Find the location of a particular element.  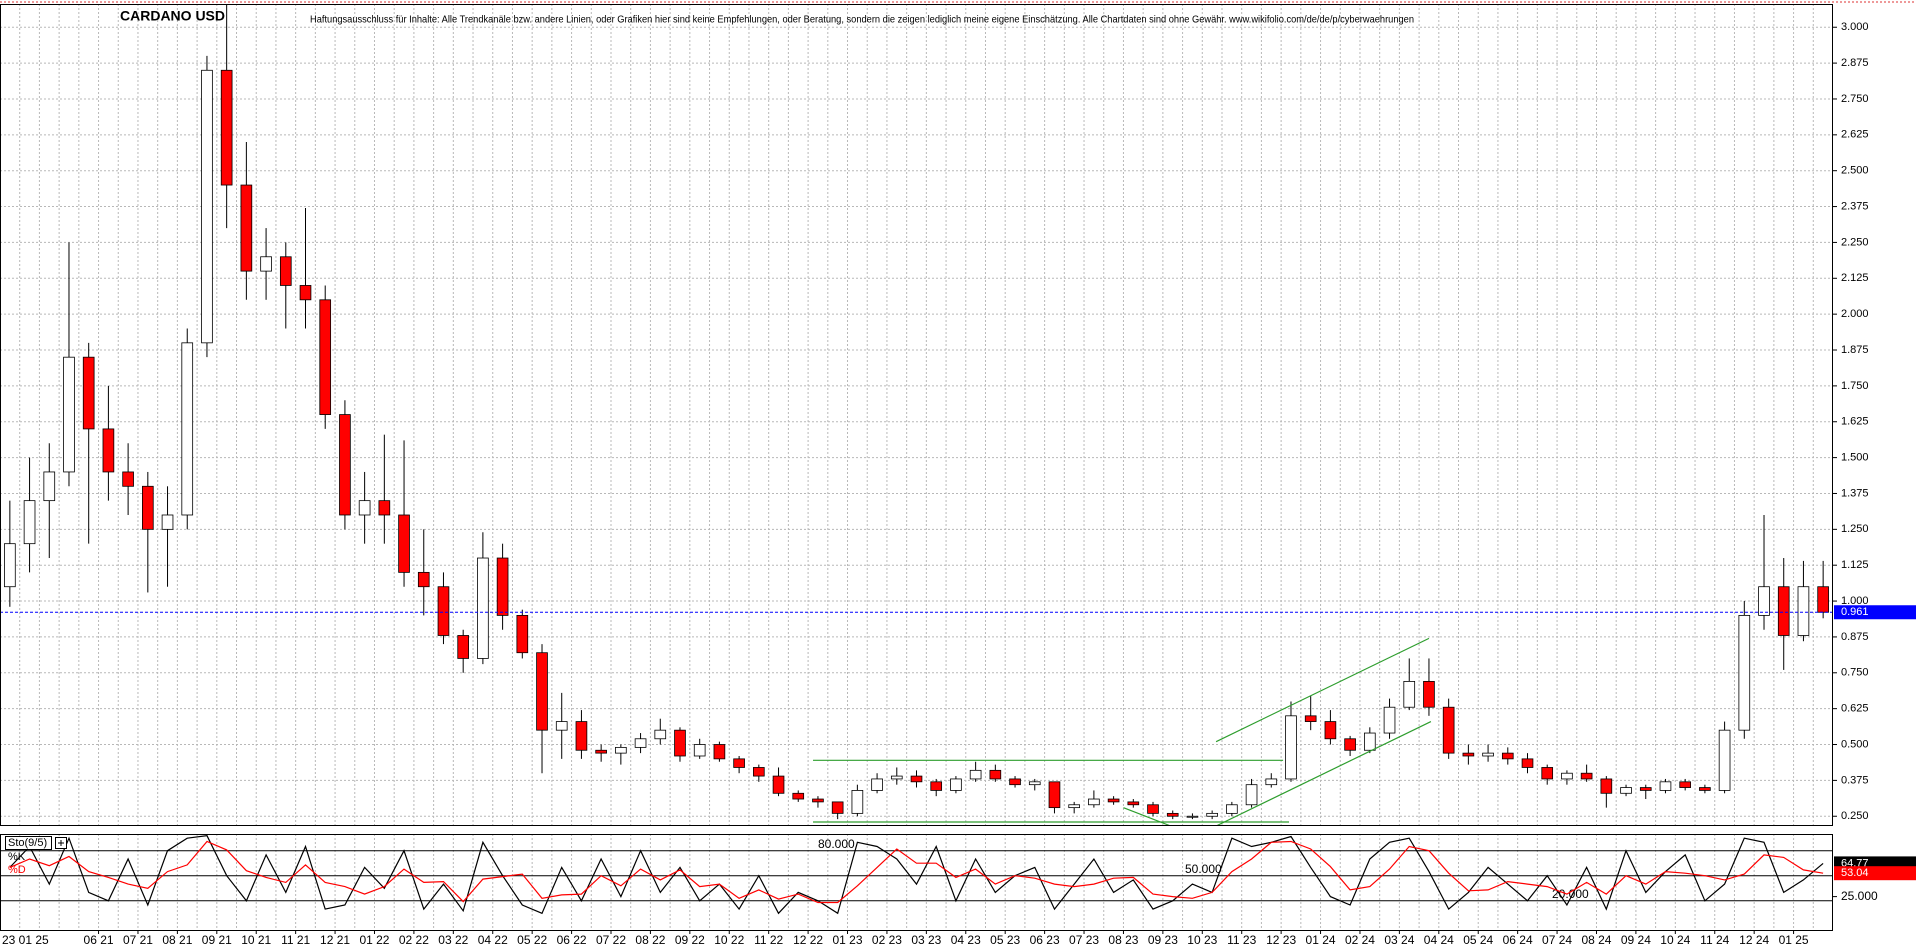

x-tick-label: 11 24 is located at coordinates (1714, 940).